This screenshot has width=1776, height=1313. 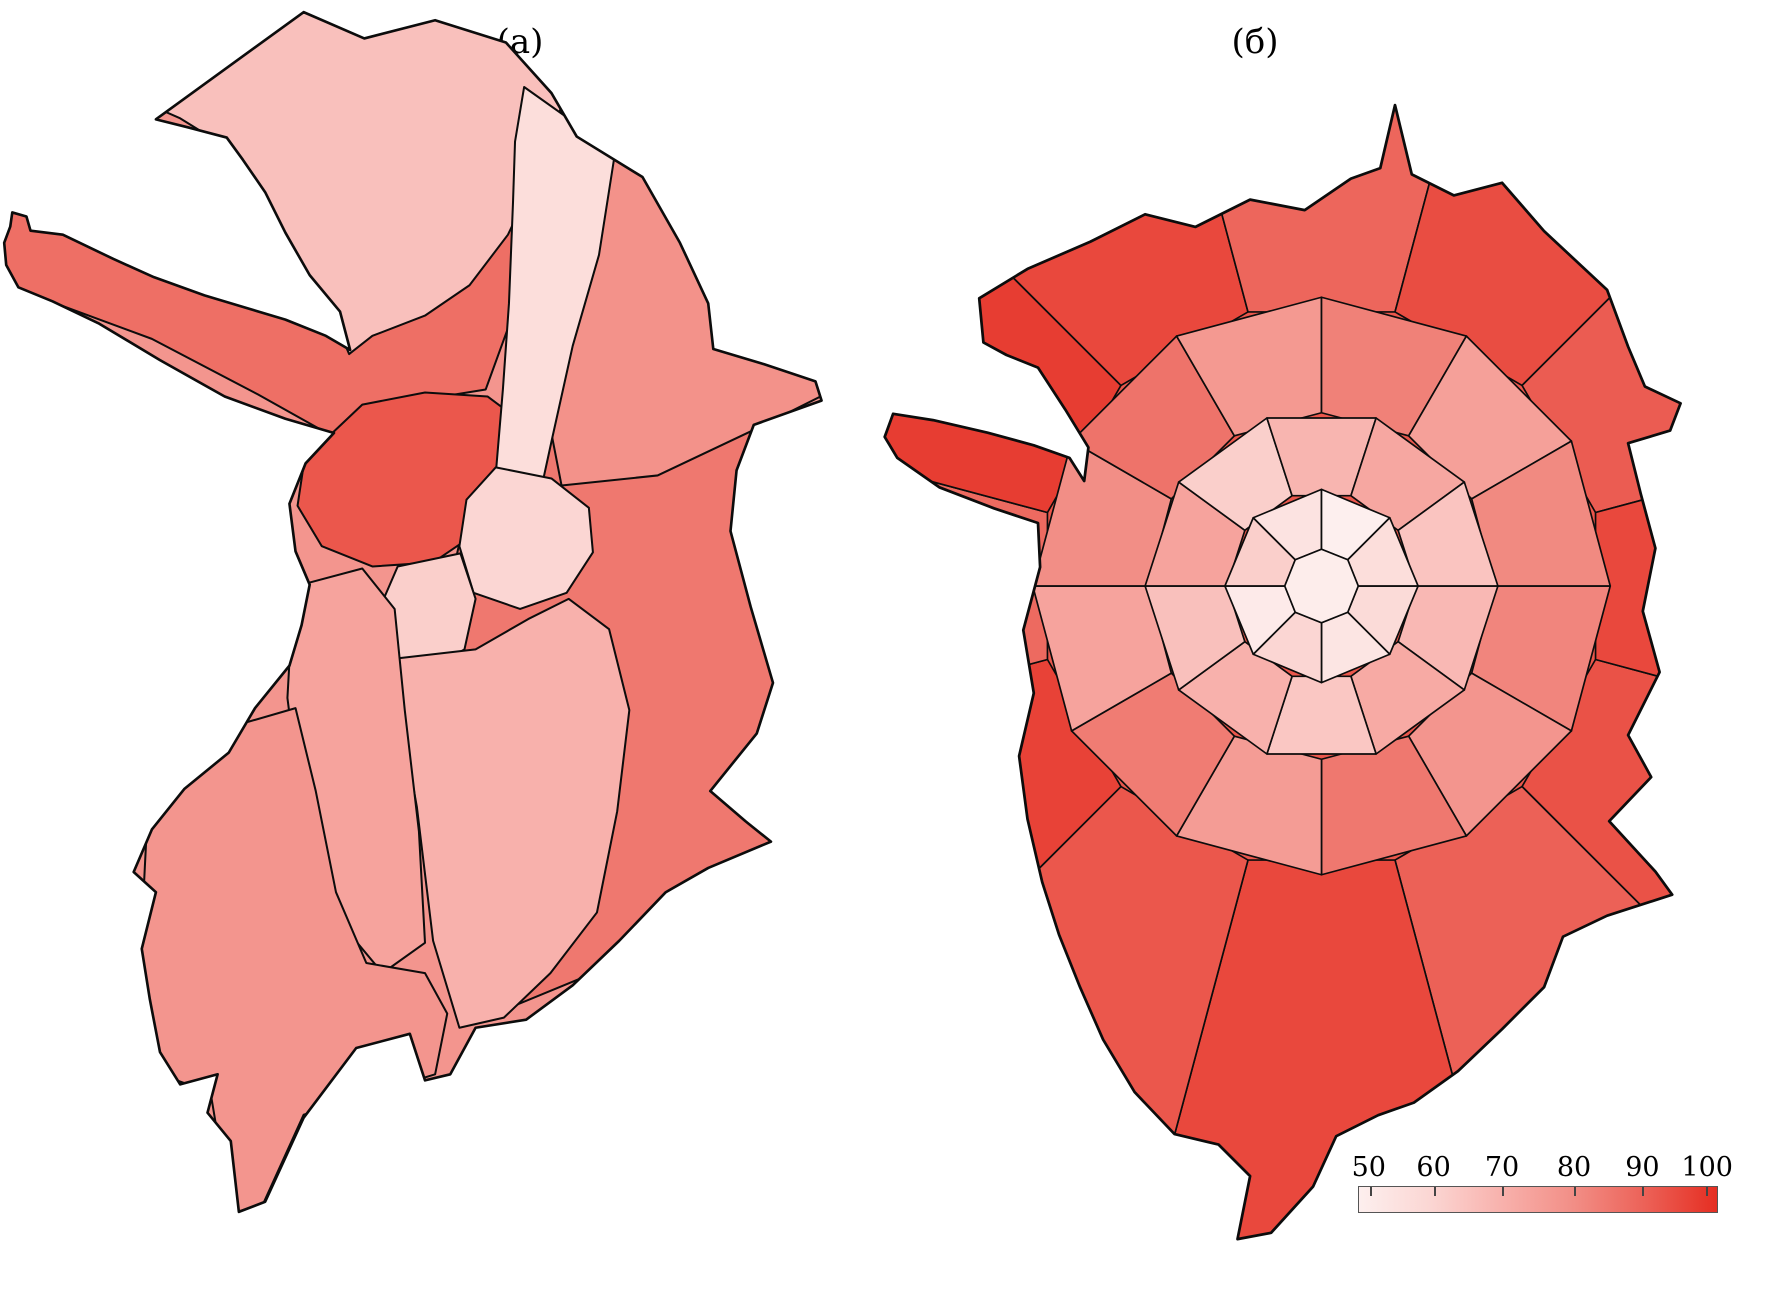 I want to click on map-region-okrug-core, so click(x=1321, y=586).